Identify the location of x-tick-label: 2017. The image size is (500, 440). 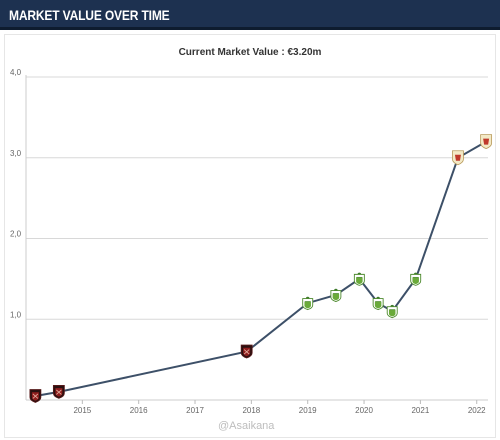
(195, 410).